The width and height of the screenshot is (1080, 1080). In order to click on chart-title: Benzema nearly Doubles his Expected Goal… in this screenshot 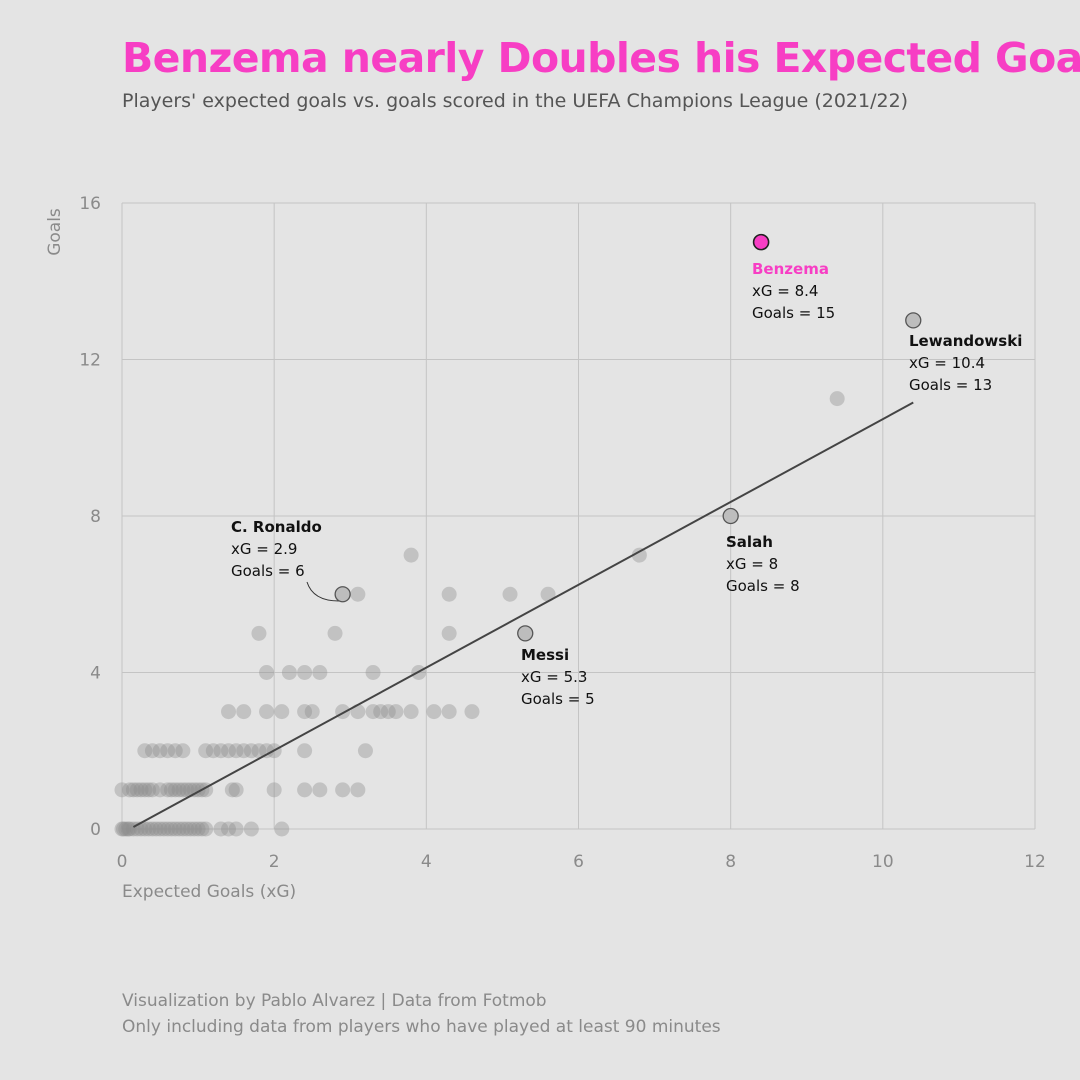, I will do `click(601, 58)`.